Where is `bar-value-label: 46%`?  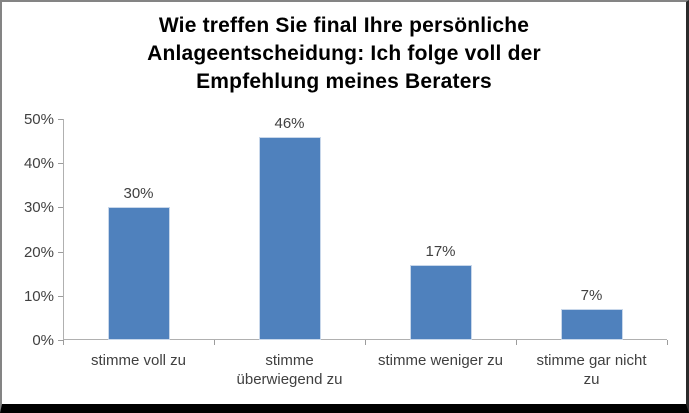 bar-value-label: 46% is located at coordinates (289, 123).